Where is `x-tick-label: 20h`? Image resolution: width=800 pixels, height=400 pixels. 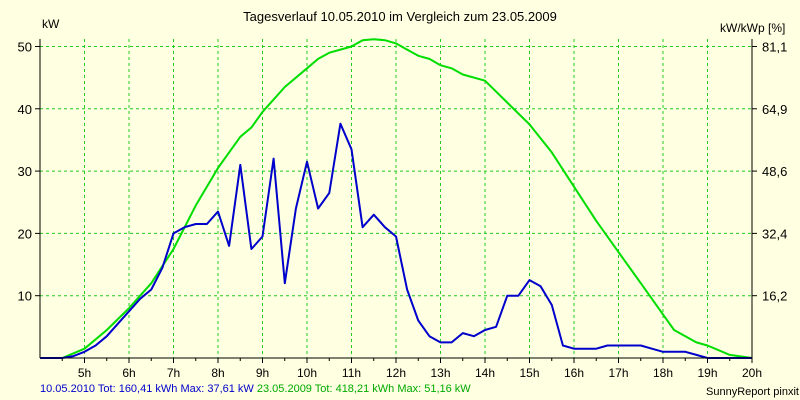
x-tick-label: 20h is located at coordinates (752, 373).